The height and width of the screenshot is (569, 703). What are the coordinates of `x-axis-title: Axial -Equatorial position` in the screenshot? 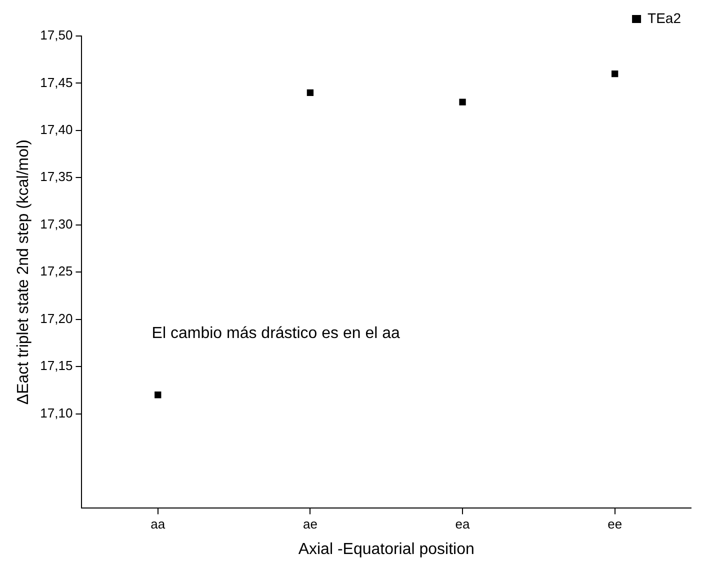 It's located at (386, 549).